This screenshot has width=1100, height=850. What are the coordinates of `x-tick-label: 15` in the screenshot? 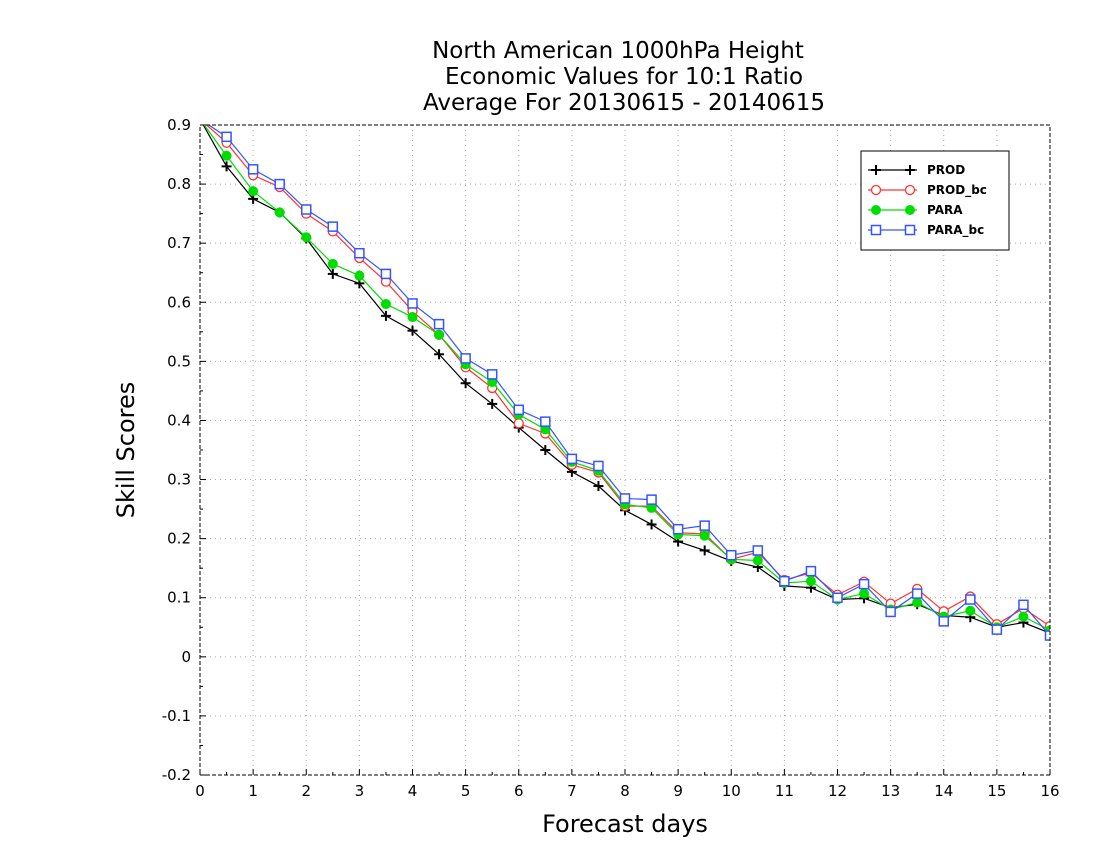 It's located at (996, 791).